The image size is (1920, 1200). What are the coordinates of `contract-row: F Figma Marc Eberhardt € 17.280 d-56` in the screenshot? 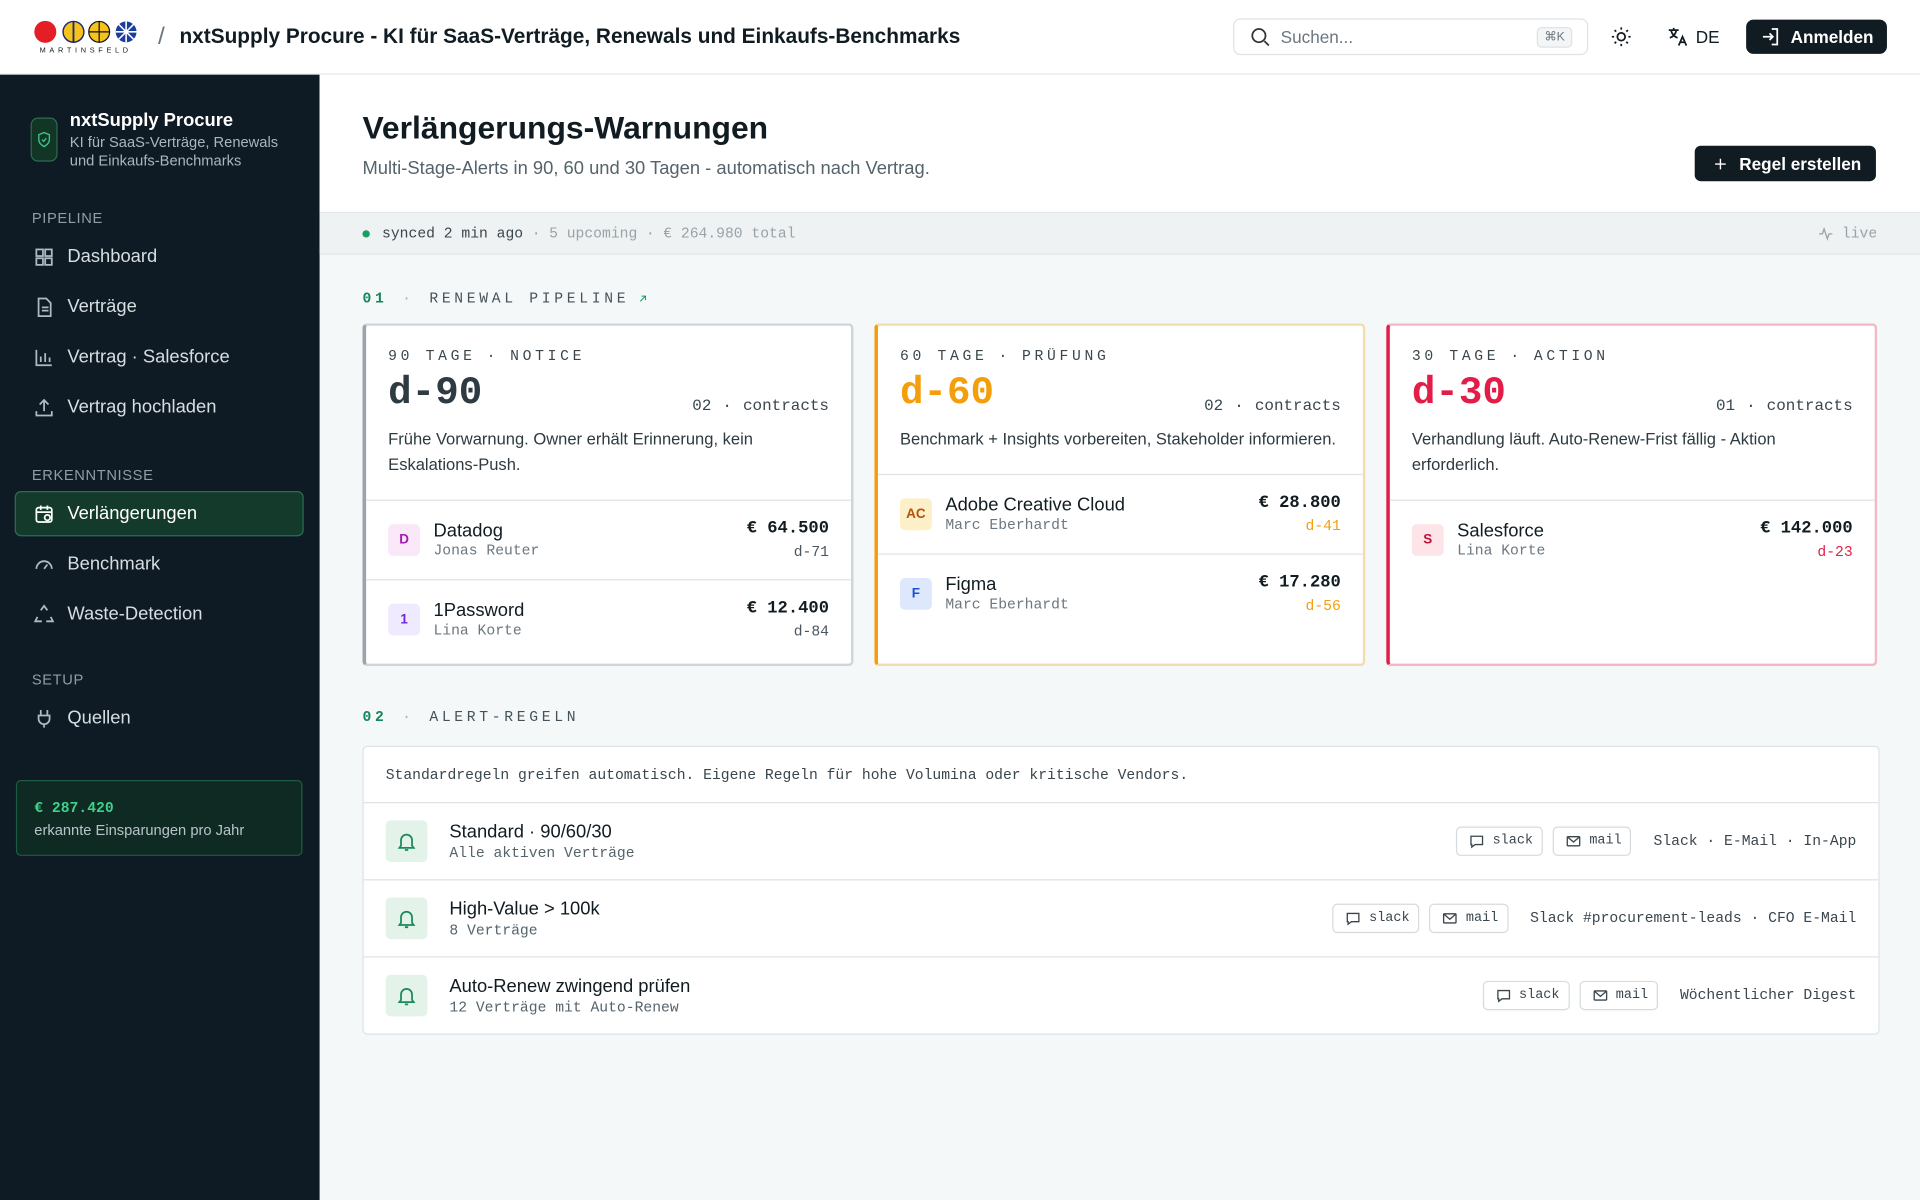 It's located at (1120, 594).